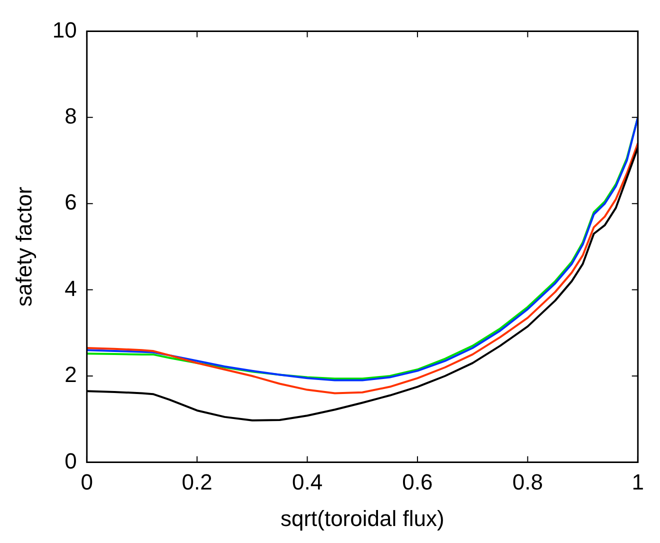 Image resolution: width=660 pixels, height=543 pixels. I want to click on y-tick-label: 2, so click(70, 375).